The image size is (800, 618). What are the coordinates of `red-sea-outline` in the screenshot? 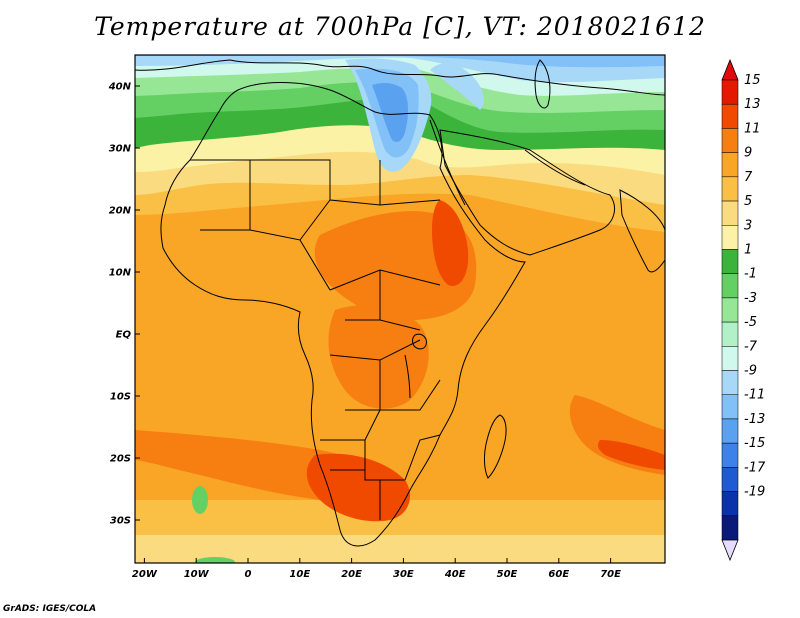 It's located at (447, 162).